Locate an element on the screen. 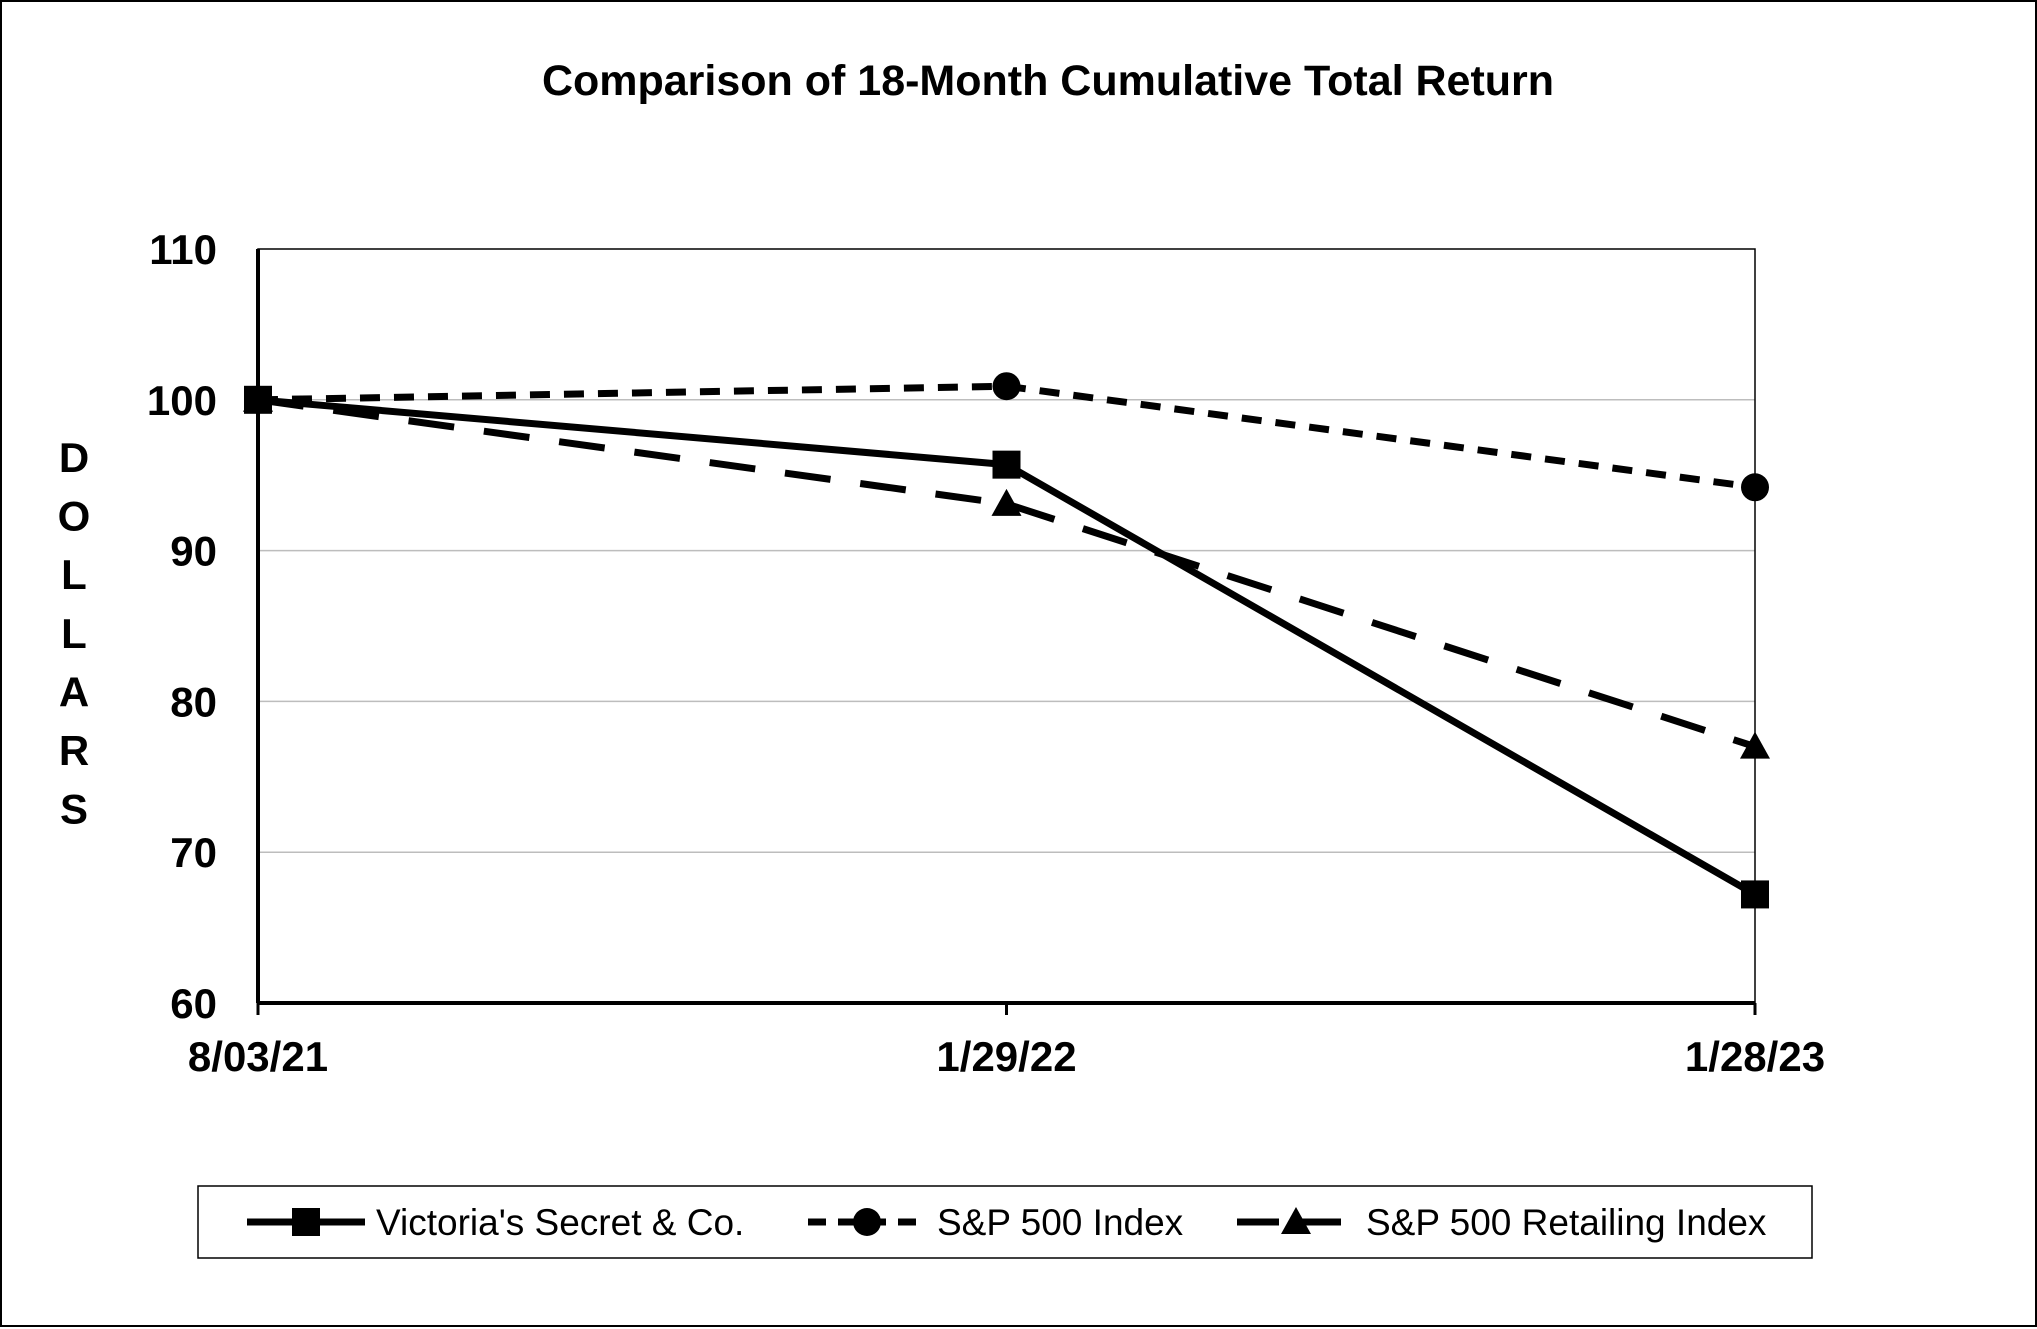  x-tick-label: 1/28/23 is located at coordinates (1755, 1056).